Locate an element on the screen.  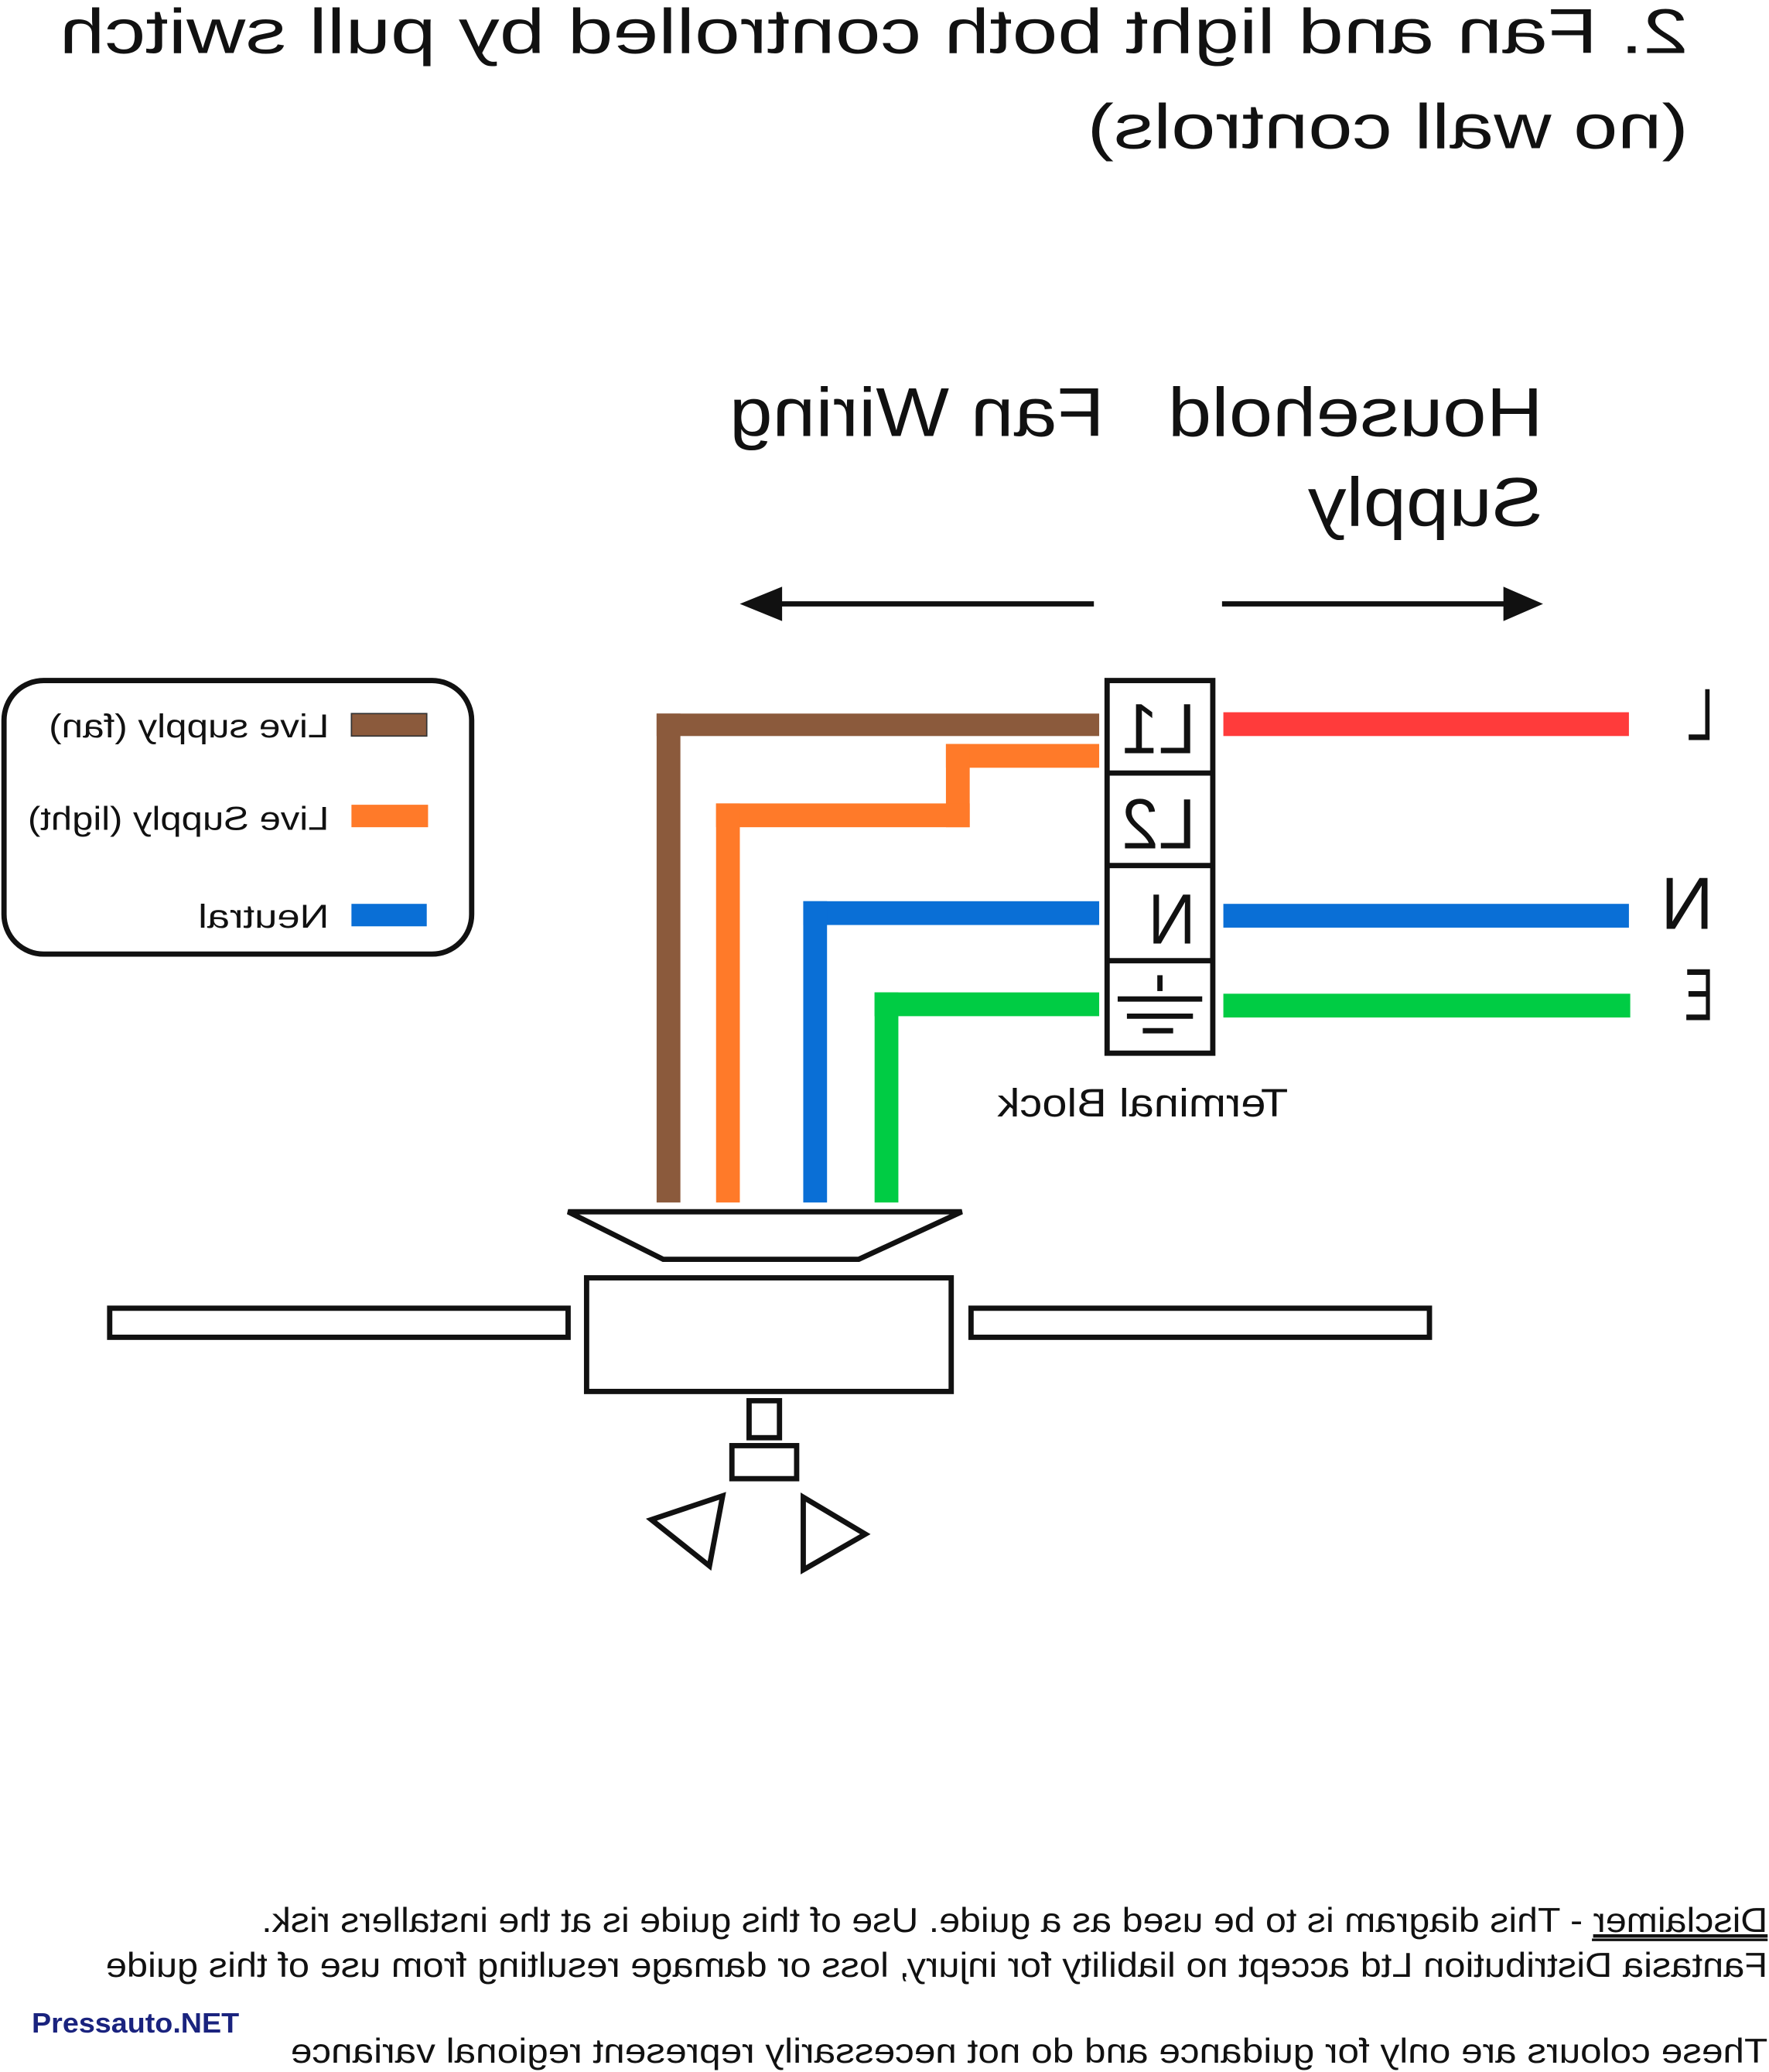
arrow-right-icon is located at coordinates (1382, 603).